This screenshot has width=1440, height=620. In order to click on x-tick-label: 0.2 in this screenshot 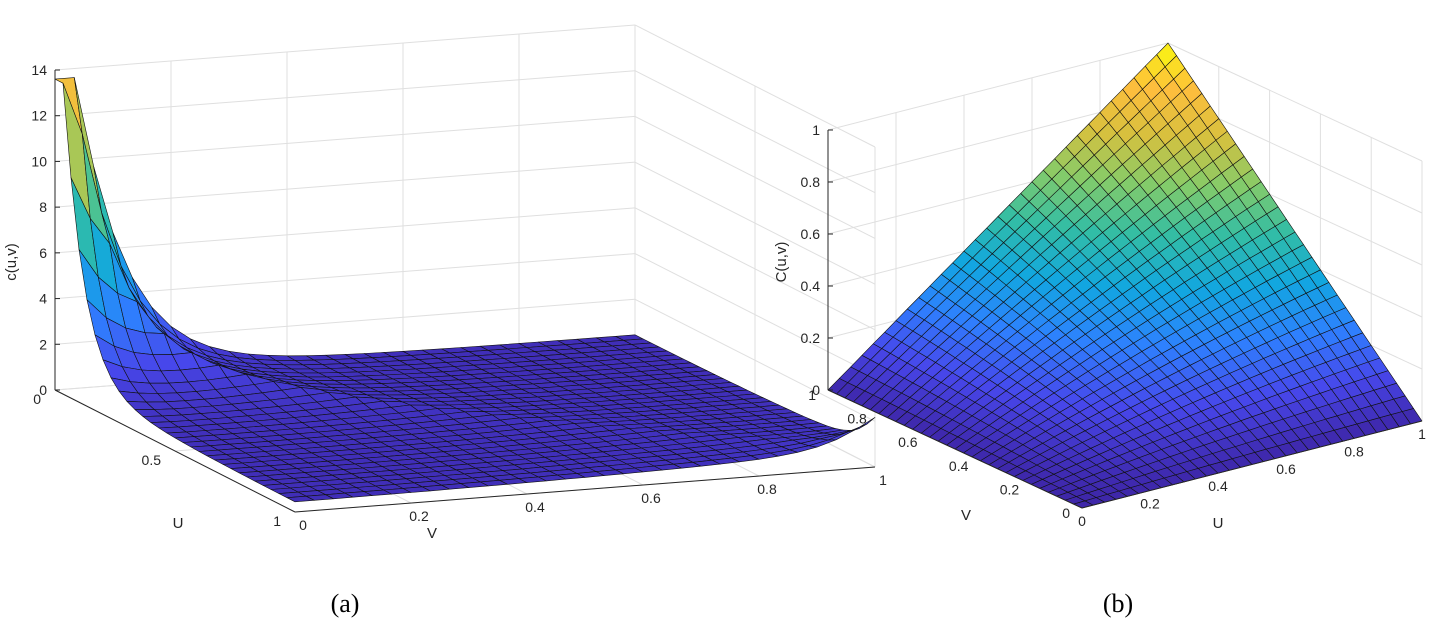, I will do `click(1150, 504)`.